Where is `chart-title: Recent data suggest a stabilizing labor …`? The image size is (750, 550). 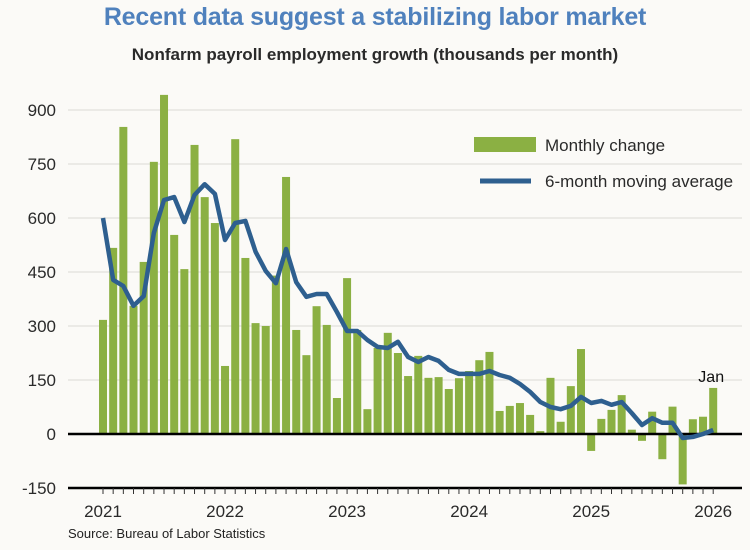
chart-title: Recent data suggest a stabilizing labor … is located at coordinates (375, 17).